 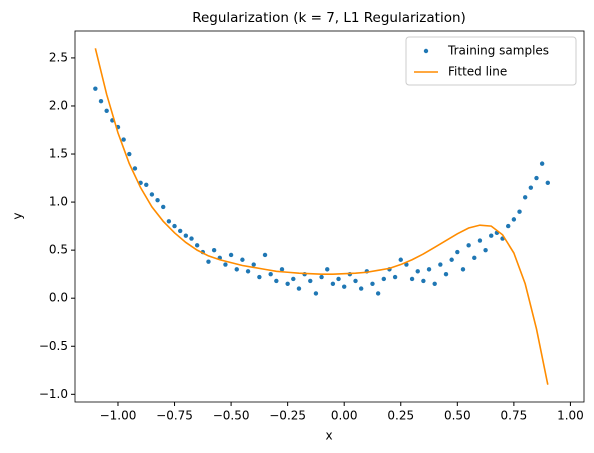 I want to click on legend-label: Fitted line, so click(x=477, y=72).